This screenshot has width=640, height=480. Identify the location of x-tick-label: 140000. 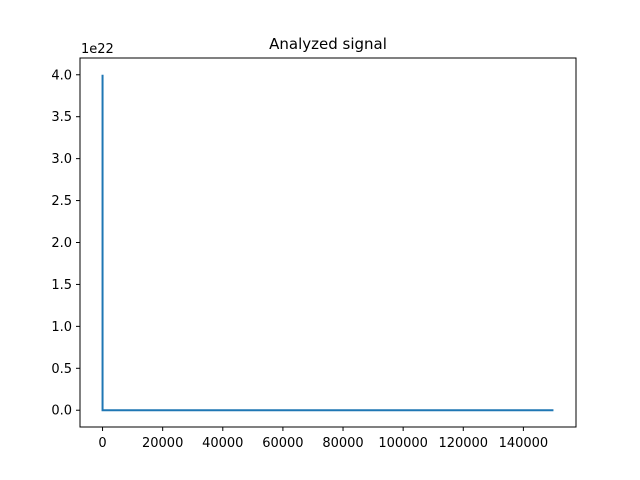
(524, 443).